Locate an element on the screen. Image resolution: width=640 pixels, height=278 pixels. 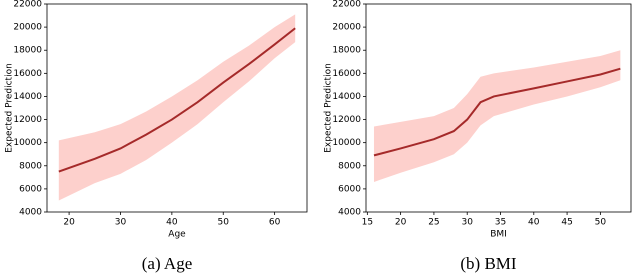
x-axis-label: Age is located at coordinates (177, 235).